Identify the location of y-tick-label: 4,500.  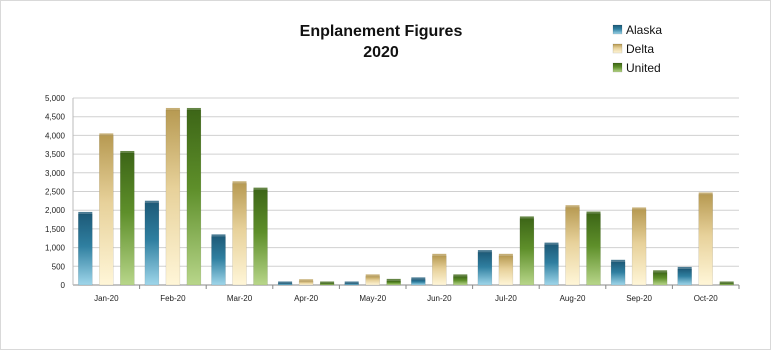
(55, 117).